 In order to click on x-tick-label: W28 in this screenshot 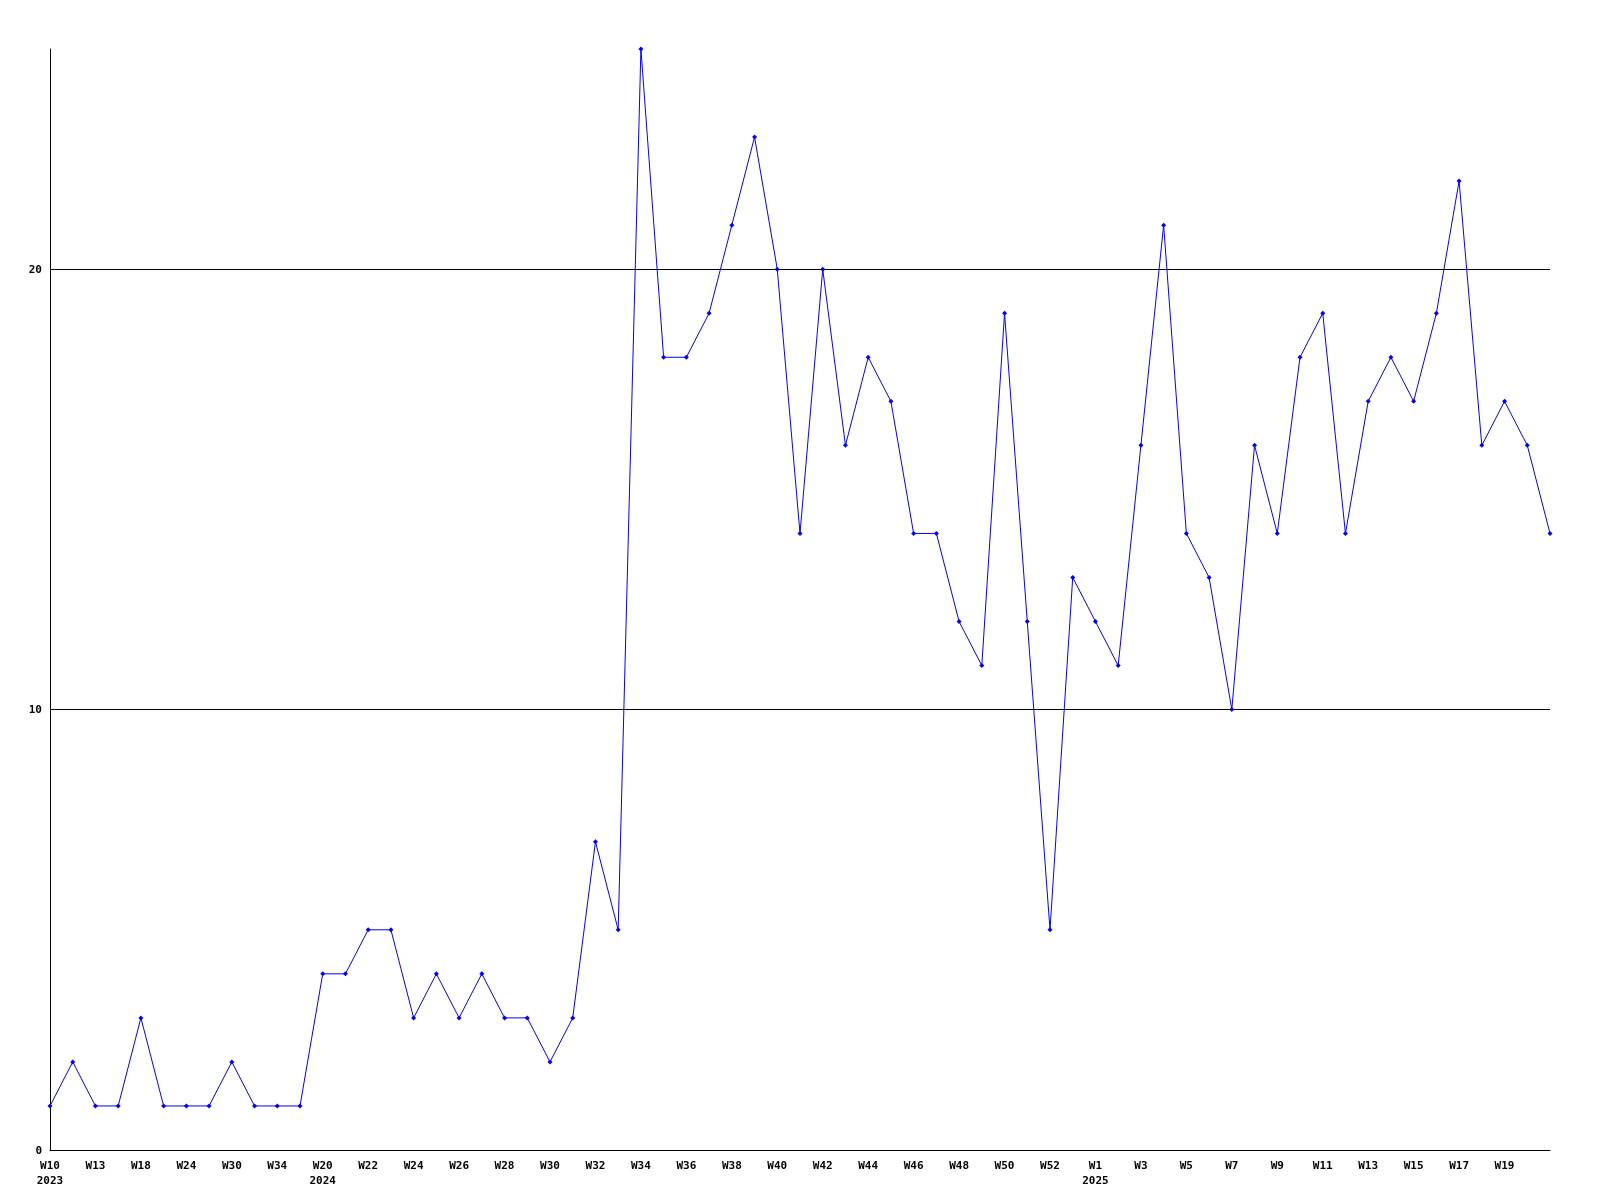, I will do `click(504, 1165)`.